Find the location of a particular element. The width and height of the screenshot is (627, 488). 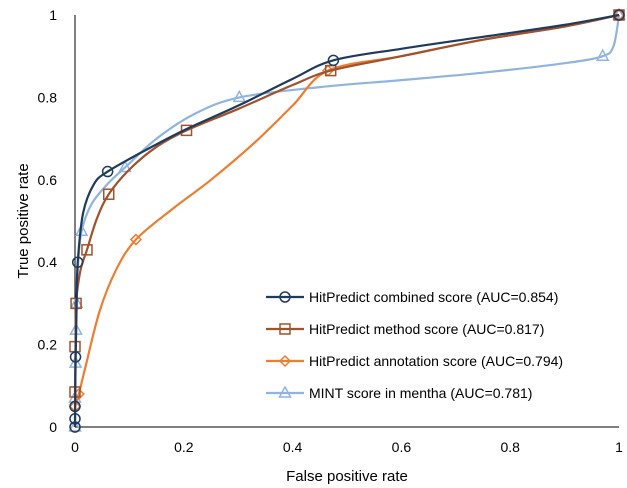

y-tick-label: 1 is located at coordinates (53, 15).